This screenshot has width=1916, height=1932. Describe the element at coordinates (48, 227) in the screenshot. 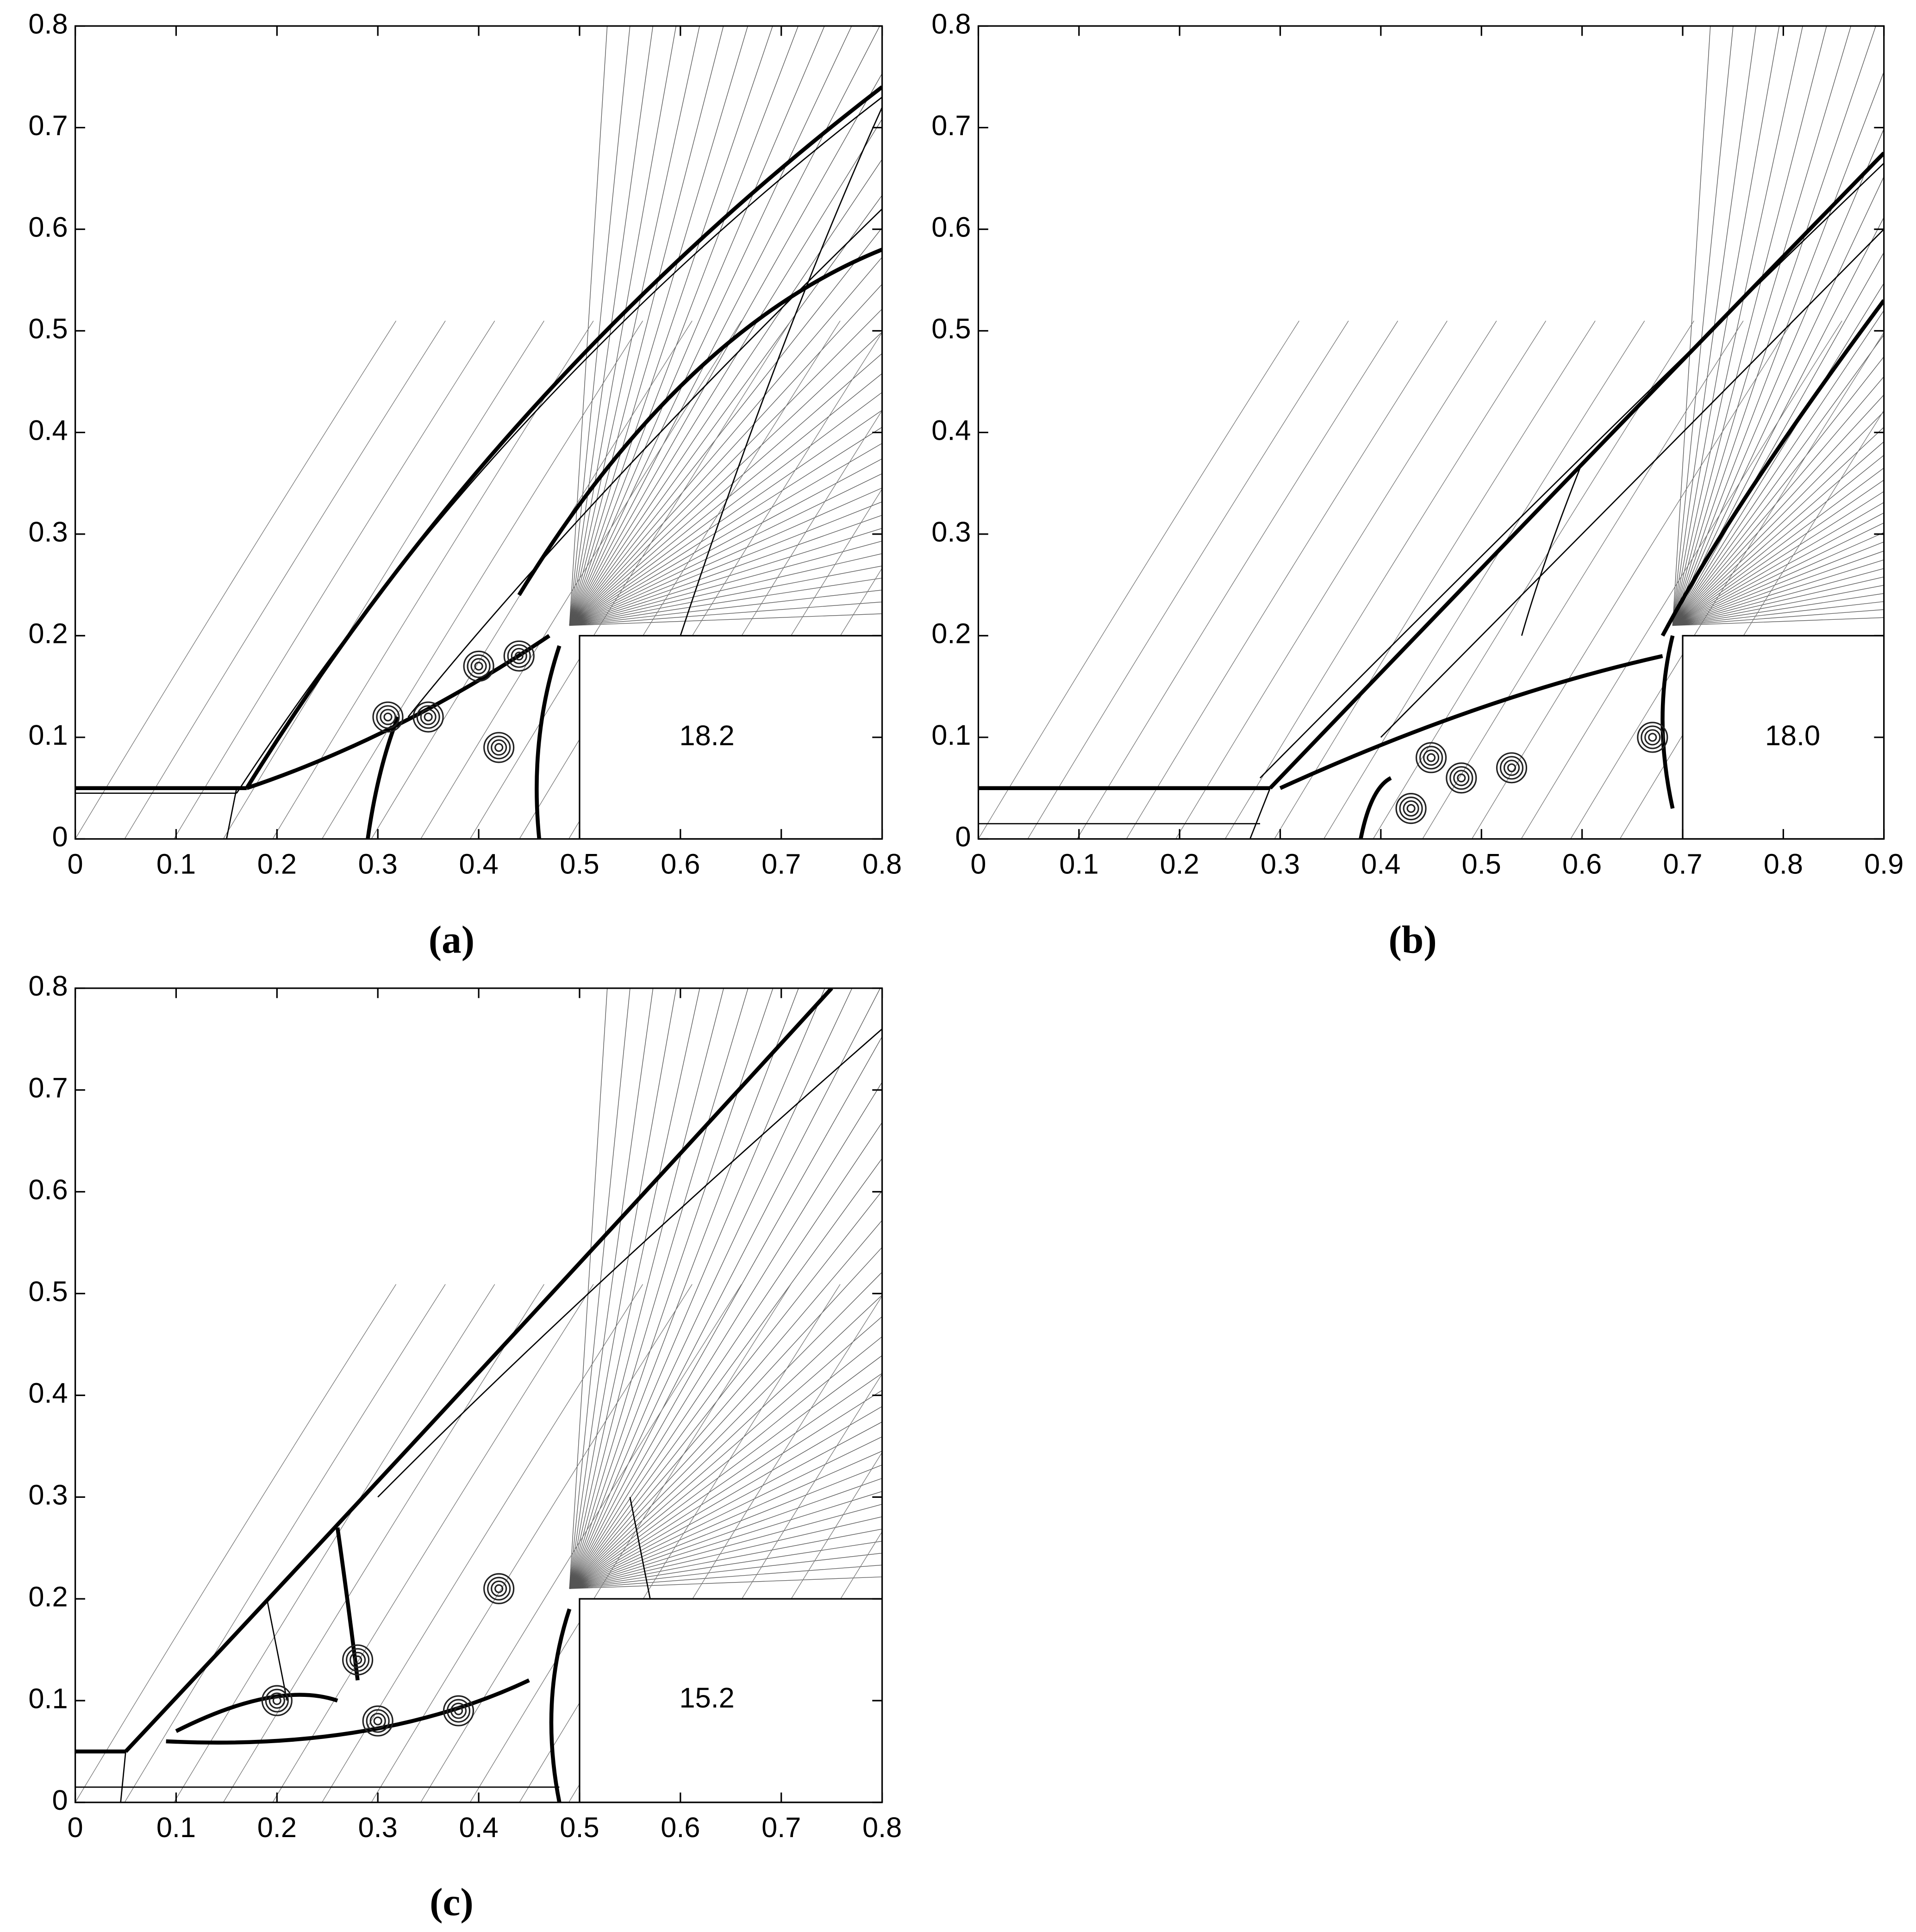

I see `y-tick-label: 0.6` at that location.